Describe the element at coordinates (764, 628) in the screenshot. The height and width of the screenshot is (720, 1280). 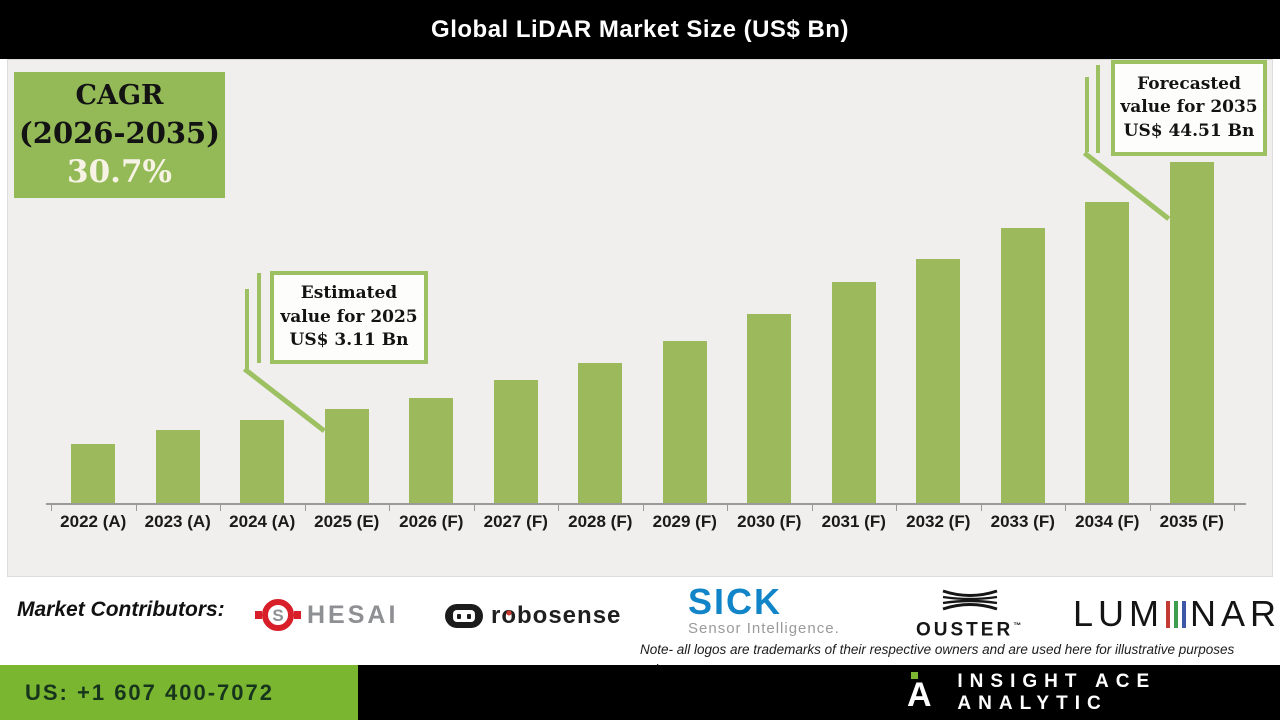
I see `sick-tagline: Sensor Intelligence.` at that location.